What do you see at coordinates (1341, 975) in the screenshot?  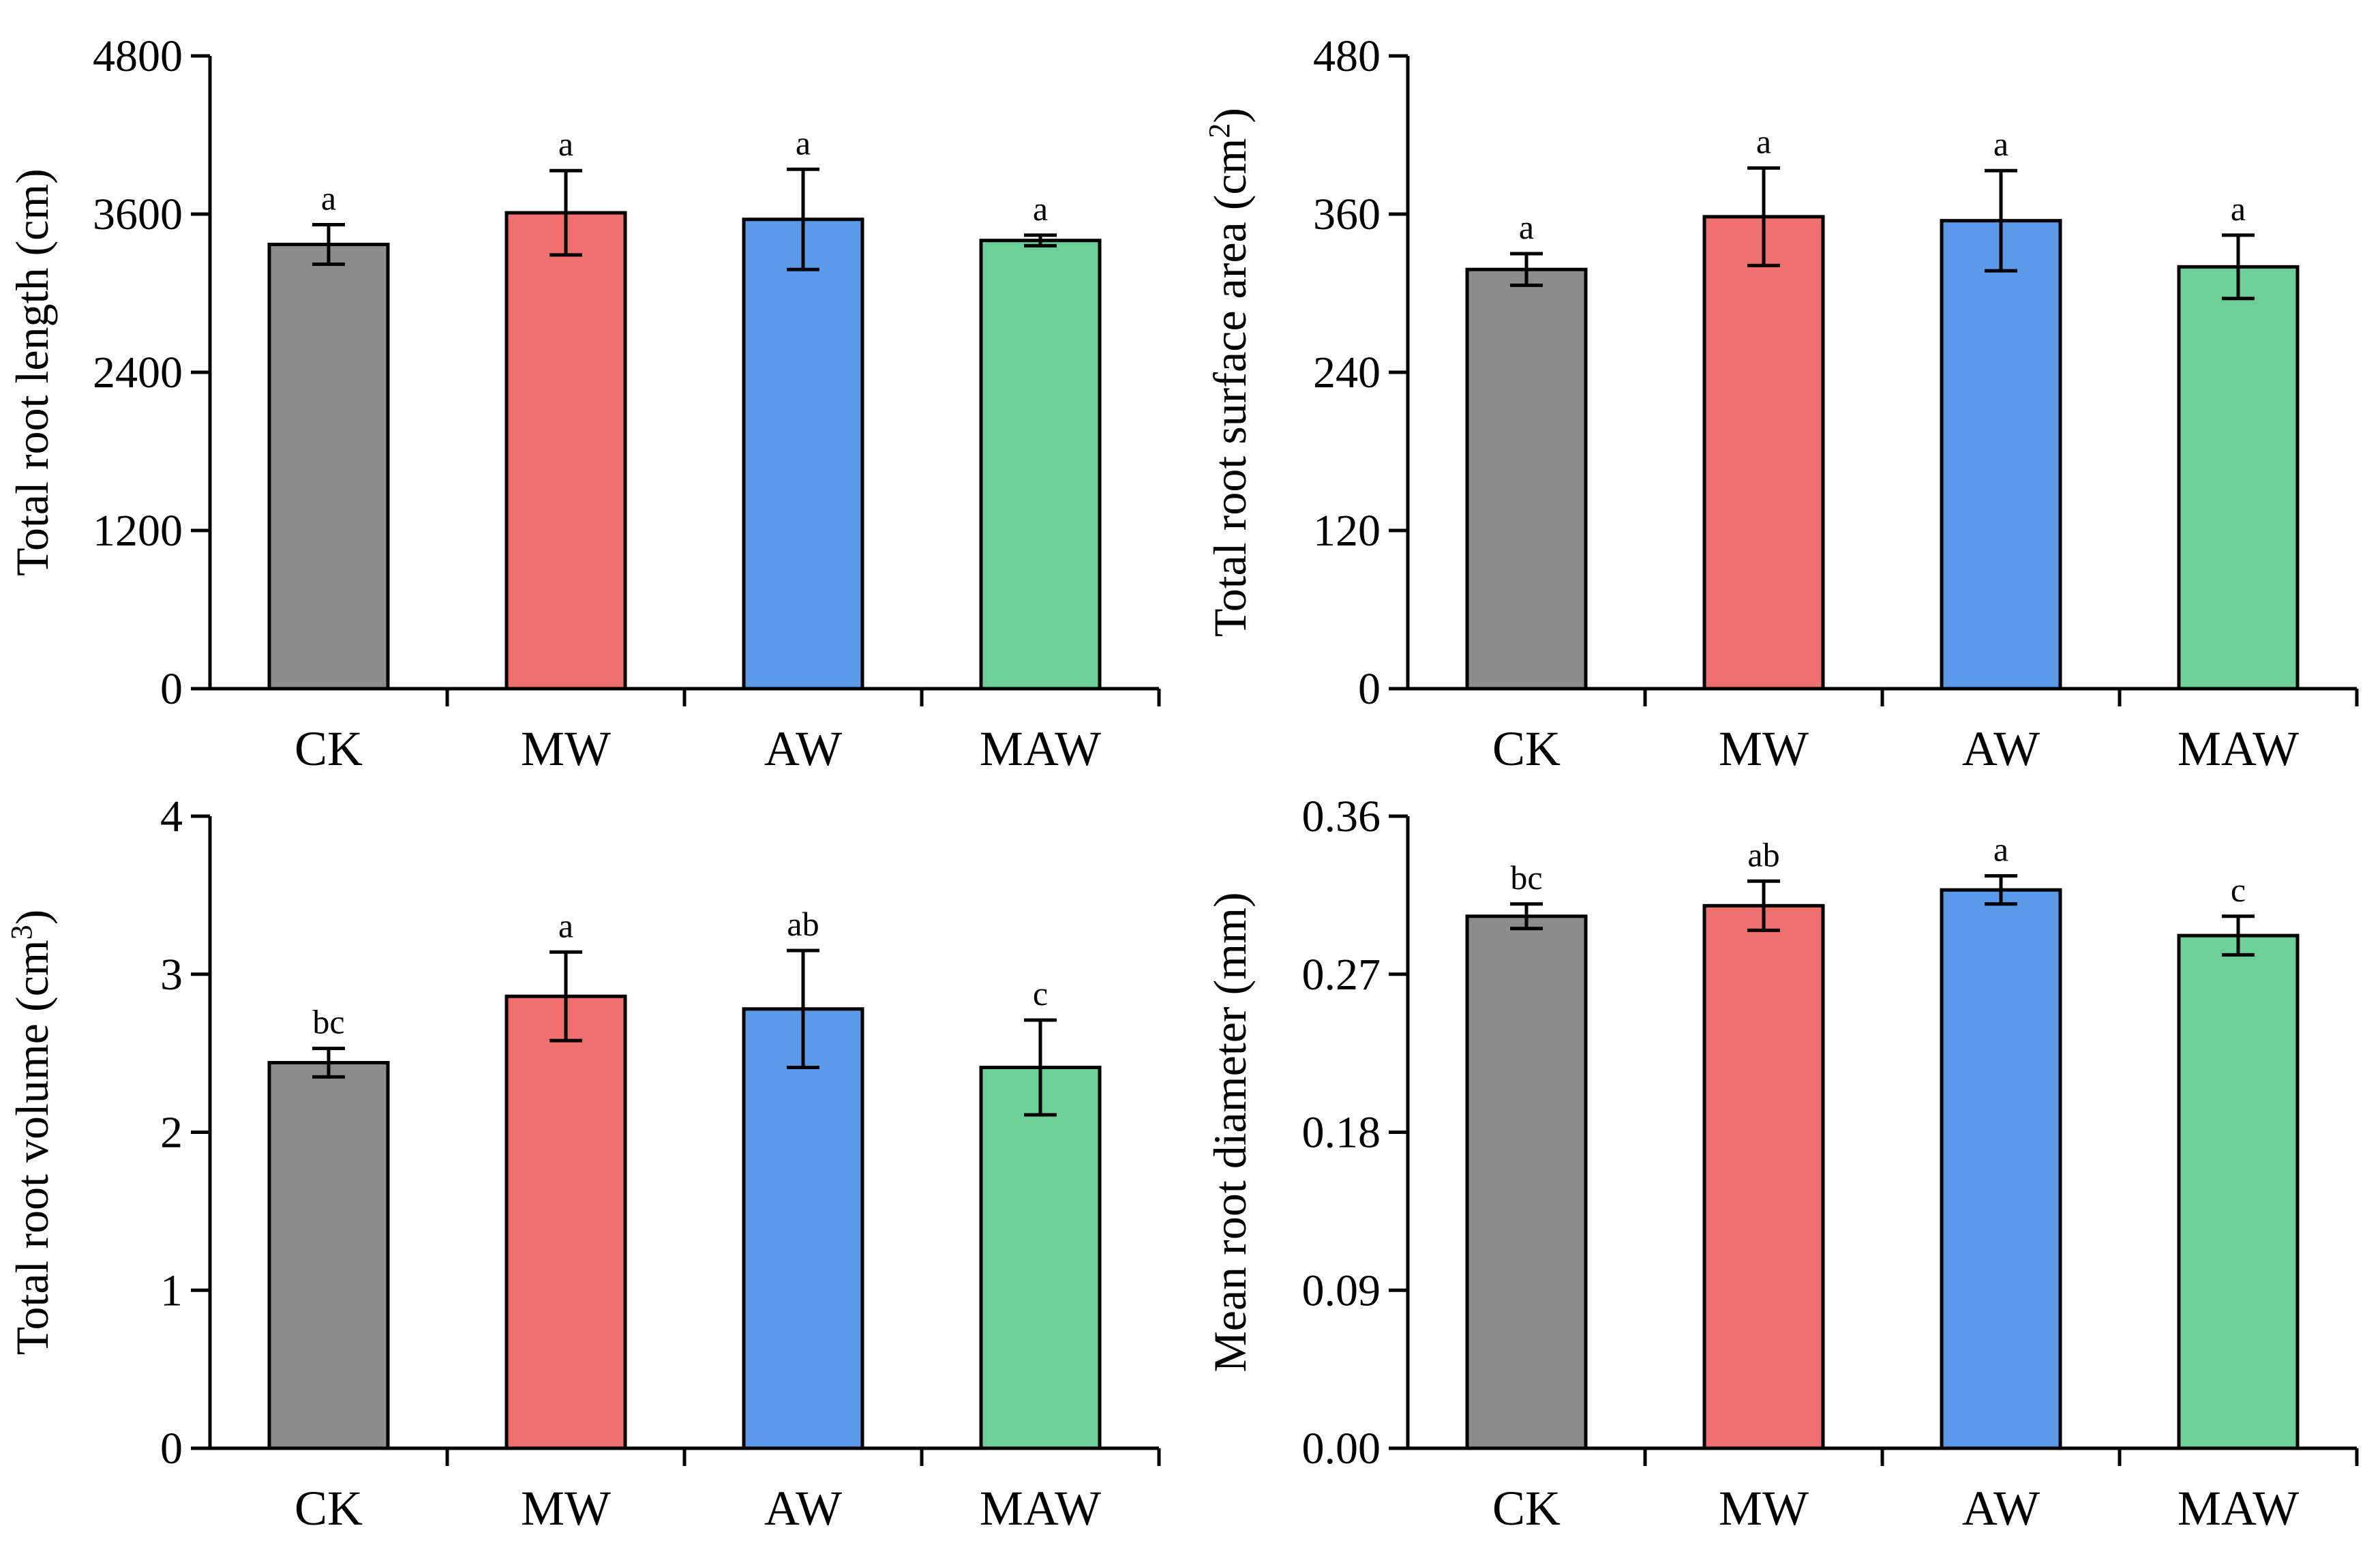 I see `y-tick-label: 0.27` at bounding box center [1341, 975].